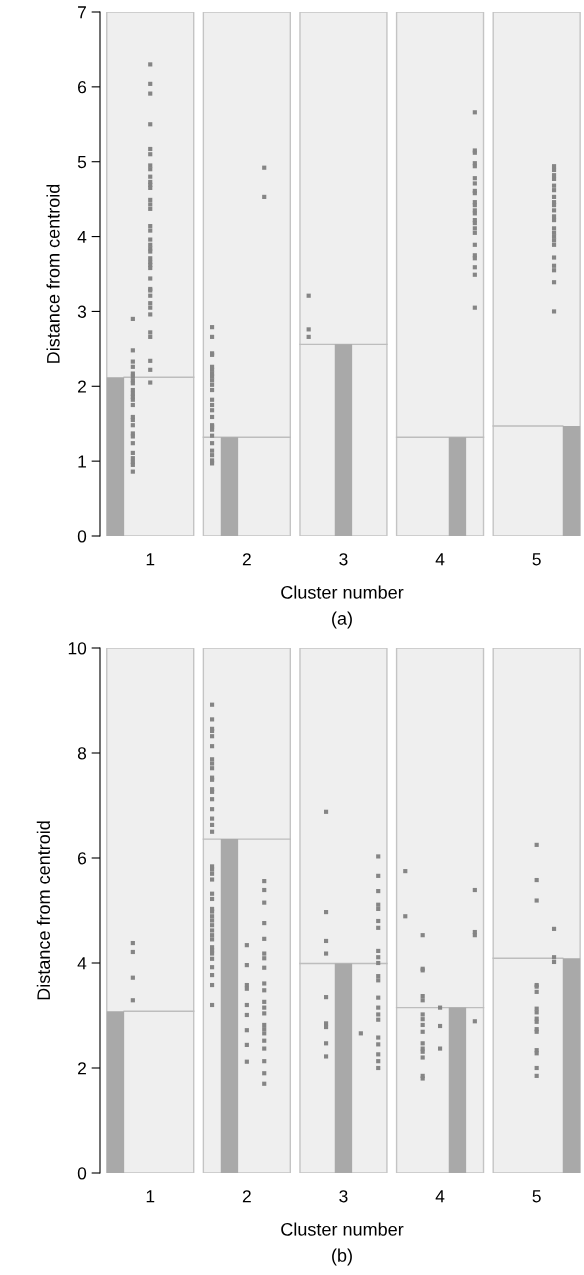  I want to click on y-tick-label: 8, so click(82, 753).